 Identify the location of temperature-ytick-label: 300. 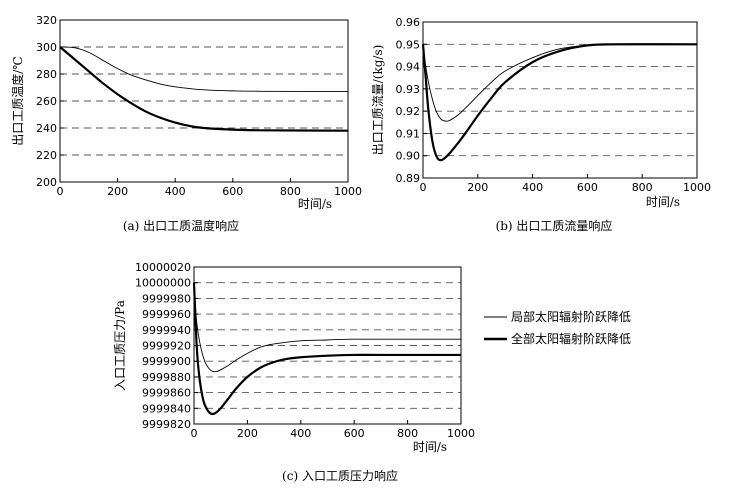
(46, 47).